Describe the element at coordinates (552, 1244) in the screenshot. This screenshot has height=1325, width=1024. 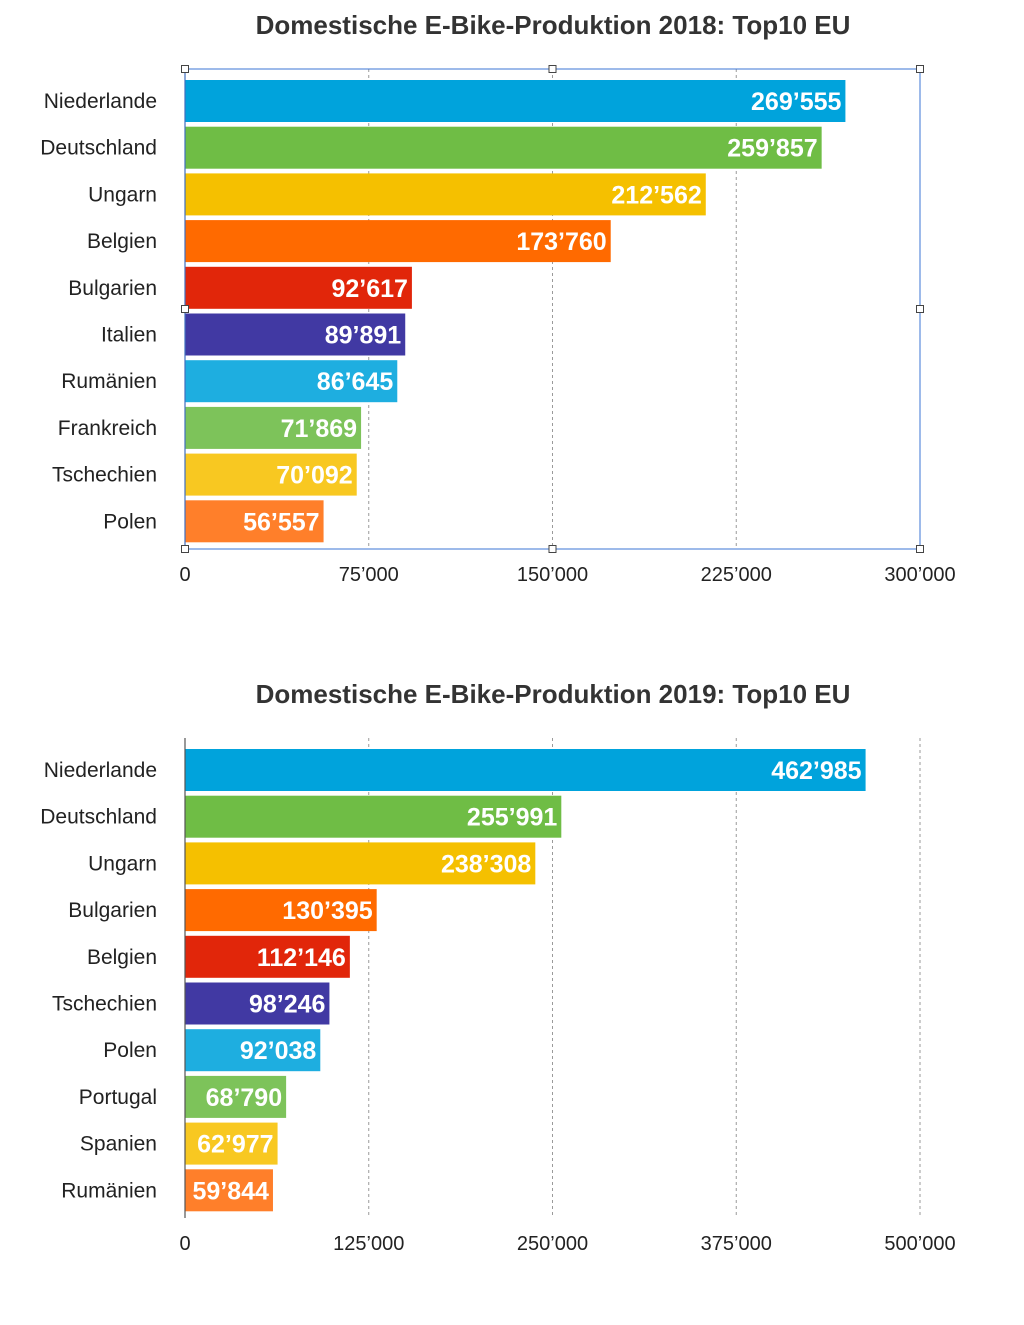
I see `tick-label: 250’000` at that location.